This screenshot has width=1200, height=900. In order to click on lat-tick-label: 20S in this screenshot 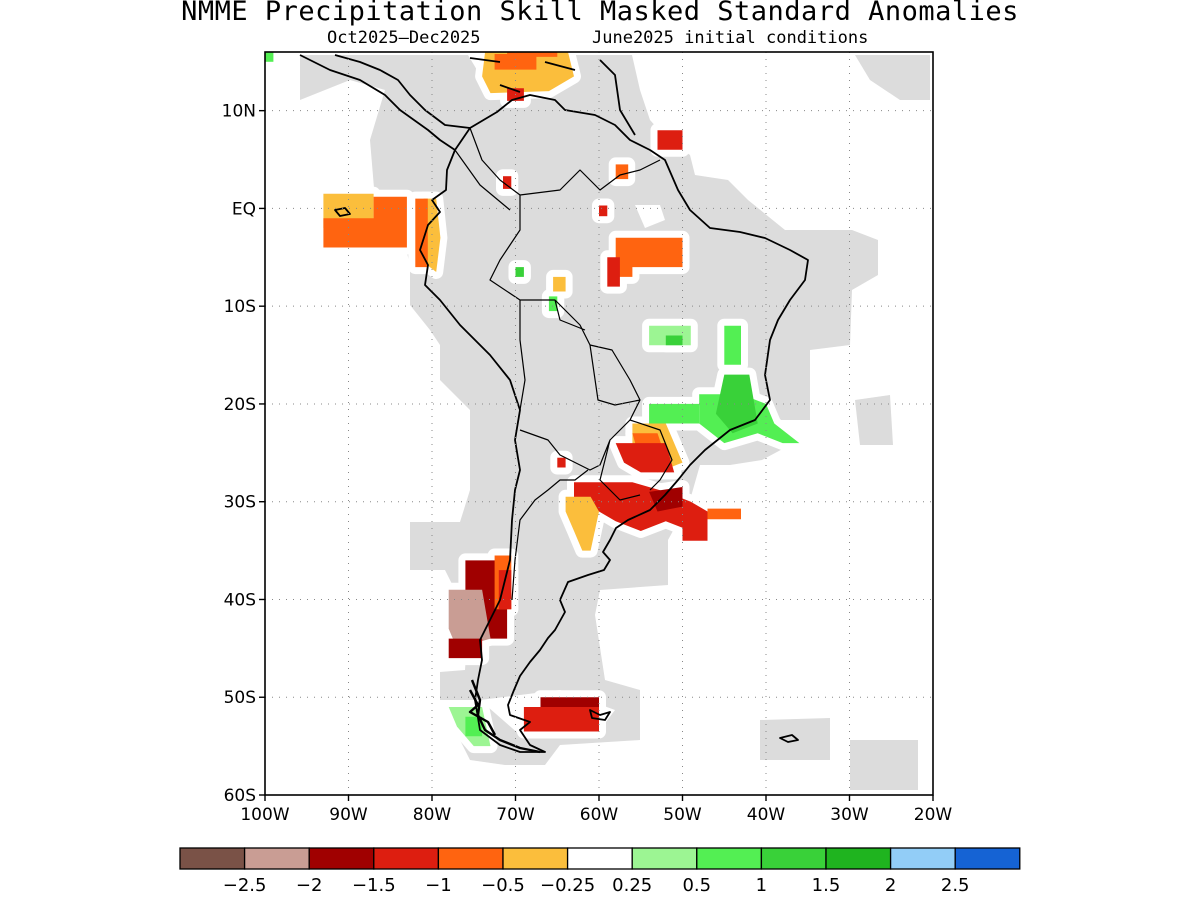, I will do `click(240, 405)`.